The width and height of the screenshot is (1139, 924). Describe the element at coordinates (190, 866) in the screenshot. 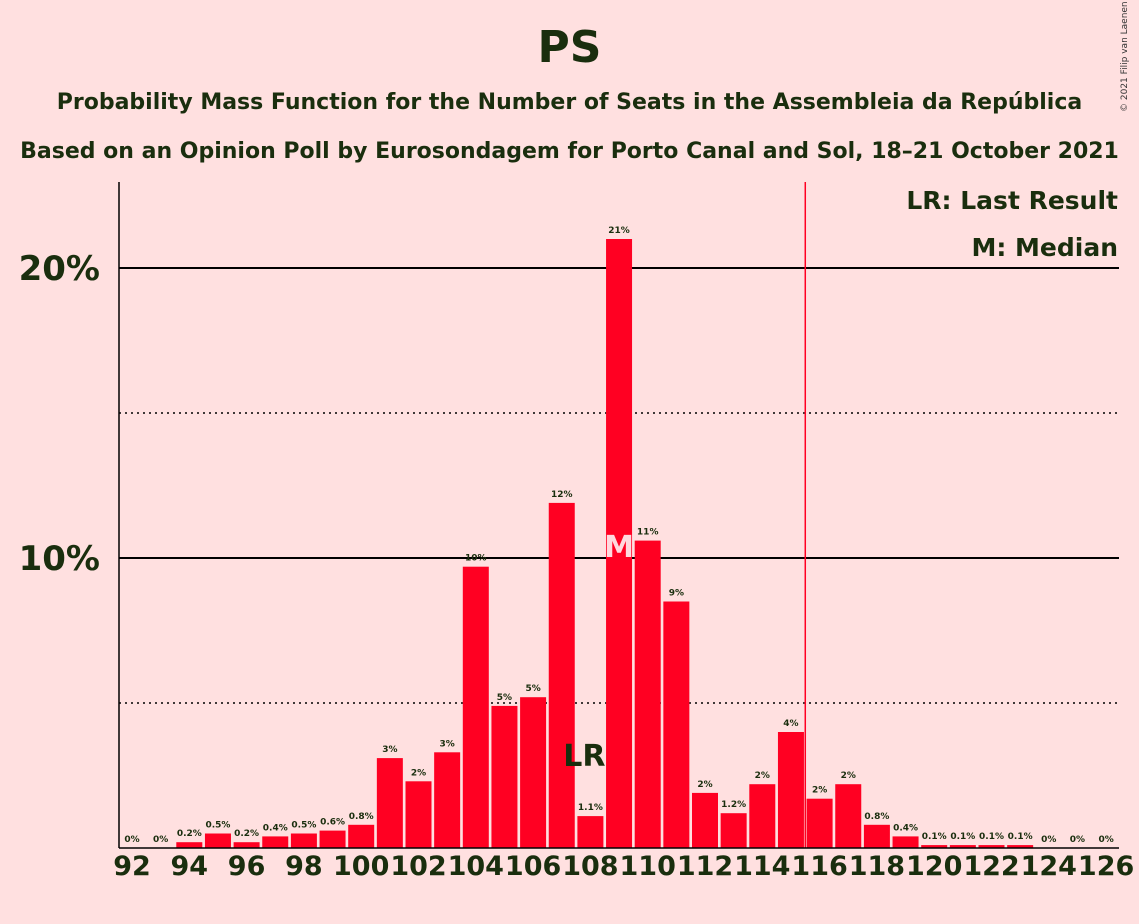

I see `x-tick-label: 94` at that location.